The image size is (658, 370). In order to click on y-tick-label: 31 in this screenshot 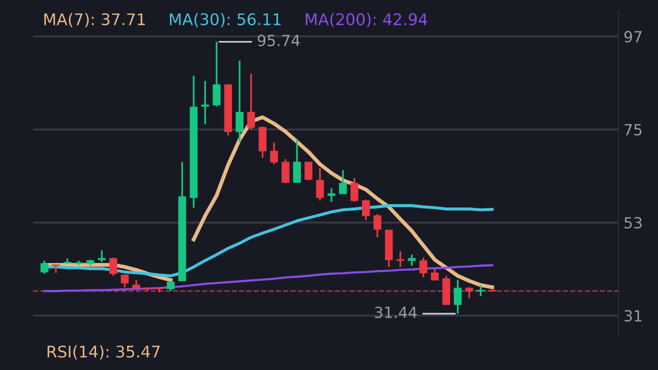, I will do `click(633, 316)`.